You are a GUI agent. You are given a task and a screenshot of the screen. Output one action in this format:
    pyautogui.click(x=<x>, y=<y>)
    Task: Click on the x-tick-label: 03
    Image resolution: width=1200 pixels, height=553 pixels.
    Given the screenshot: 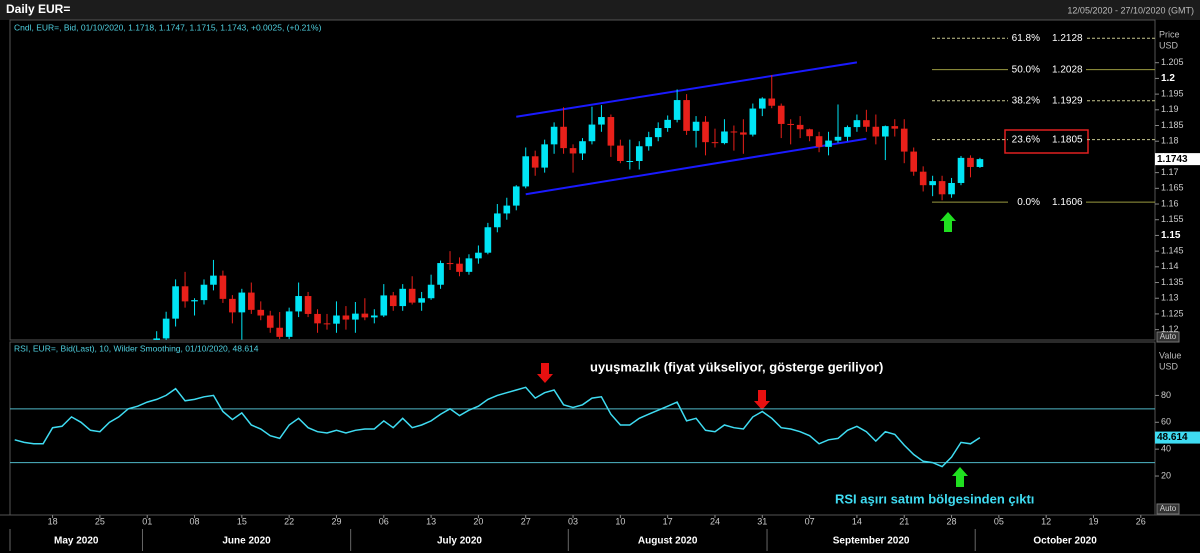 What is the action you would take?
    pyautogui.click(x=573, y=521)
    